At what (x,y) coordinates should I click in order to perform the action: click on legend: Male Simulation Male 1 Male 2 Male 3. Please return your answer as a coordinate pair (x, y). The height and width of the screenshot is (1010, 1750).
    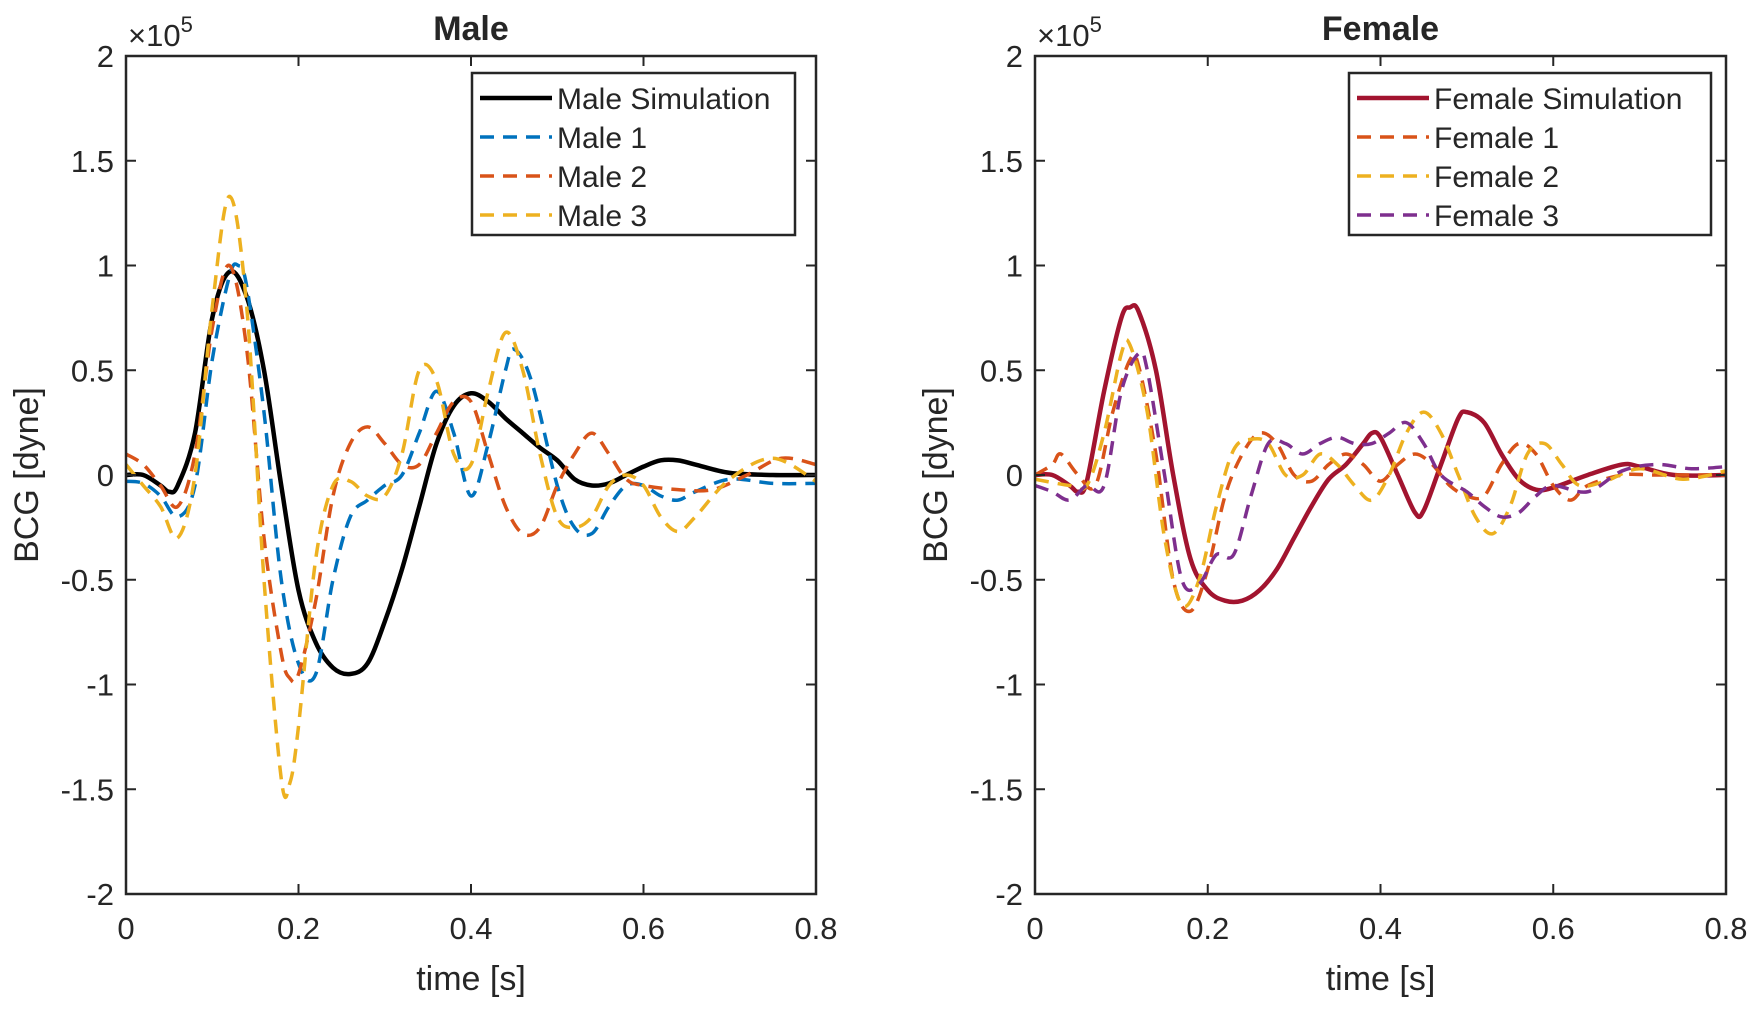
    Looking at the image, I should click on (633, 154).